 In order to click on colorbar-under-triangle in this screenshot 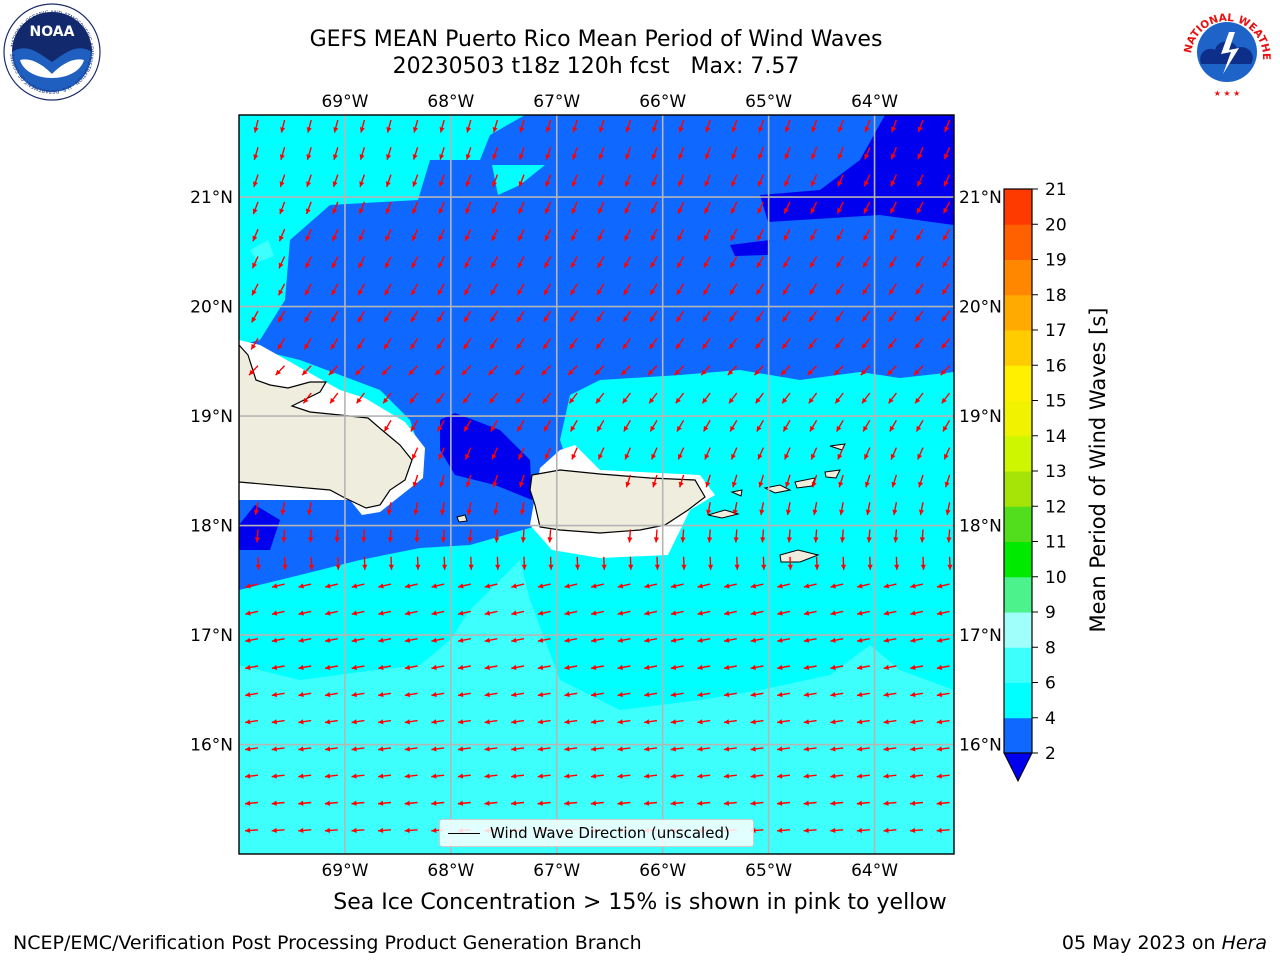, I will do `click(1018, 767)`.